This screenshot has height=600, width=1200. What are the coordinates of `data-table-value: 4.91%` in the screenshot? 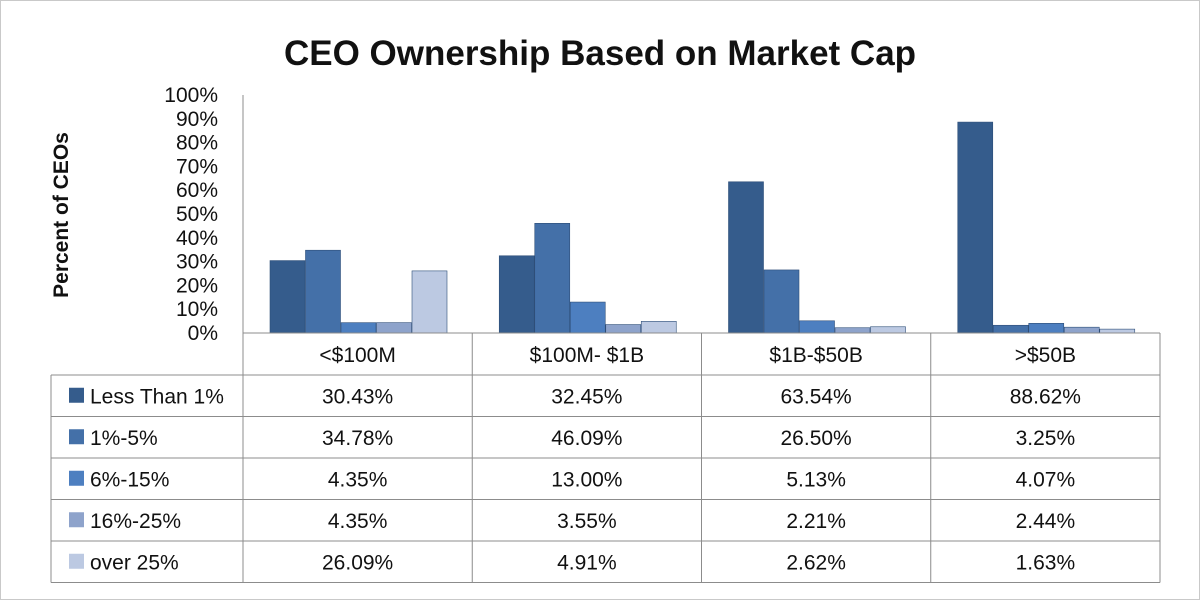 It's located at (587, 562).